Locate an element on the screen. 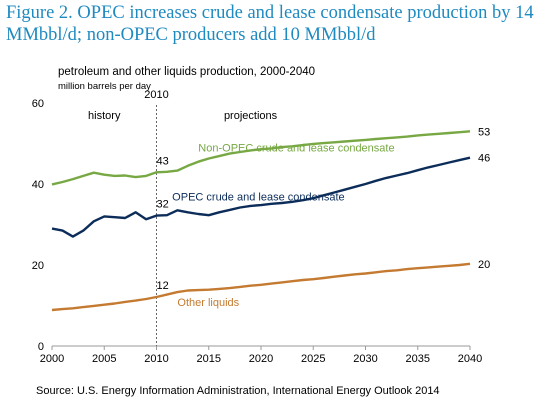  x-tick-label: 2015 is located at coordinates (209, 359).